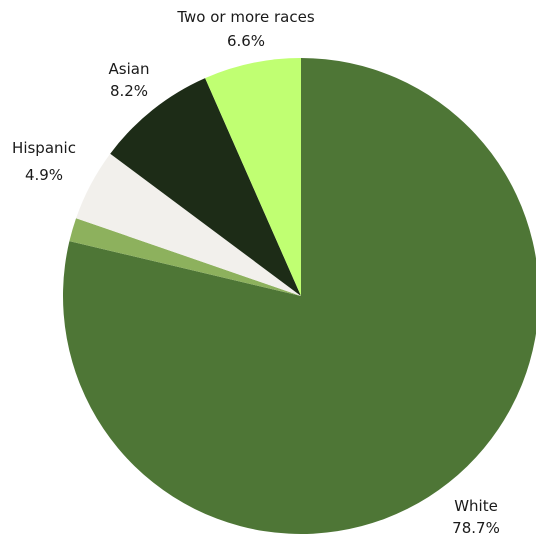 The width and height of the screenshot is (536, 537). I want to click on slice-value-hispanic: 4.9%, so click(44, 175).